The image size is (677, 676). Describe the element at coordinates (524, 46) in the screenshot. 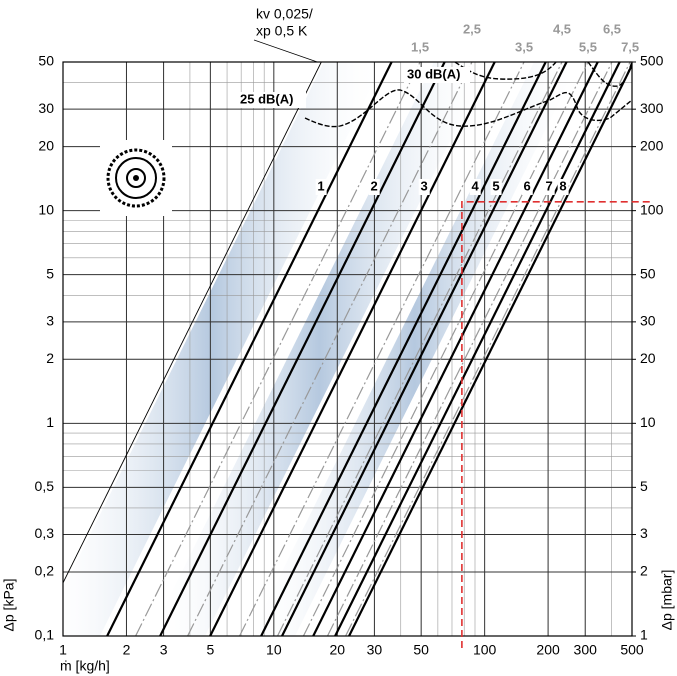

I see `series-label: 3,5` at that location.